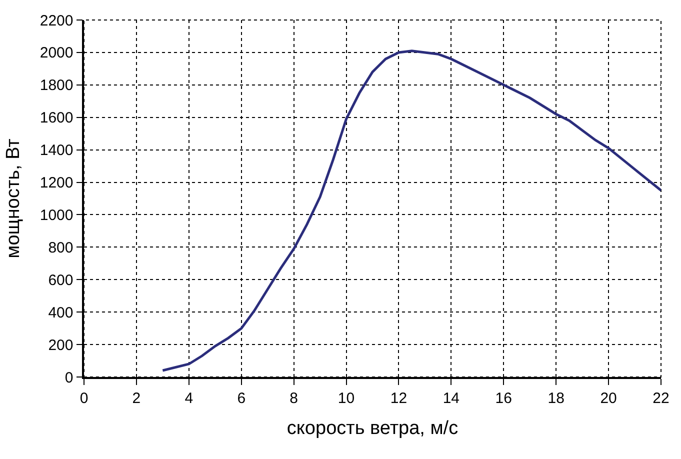  I want to click on y-tick-label: 800, so click(61, 247).